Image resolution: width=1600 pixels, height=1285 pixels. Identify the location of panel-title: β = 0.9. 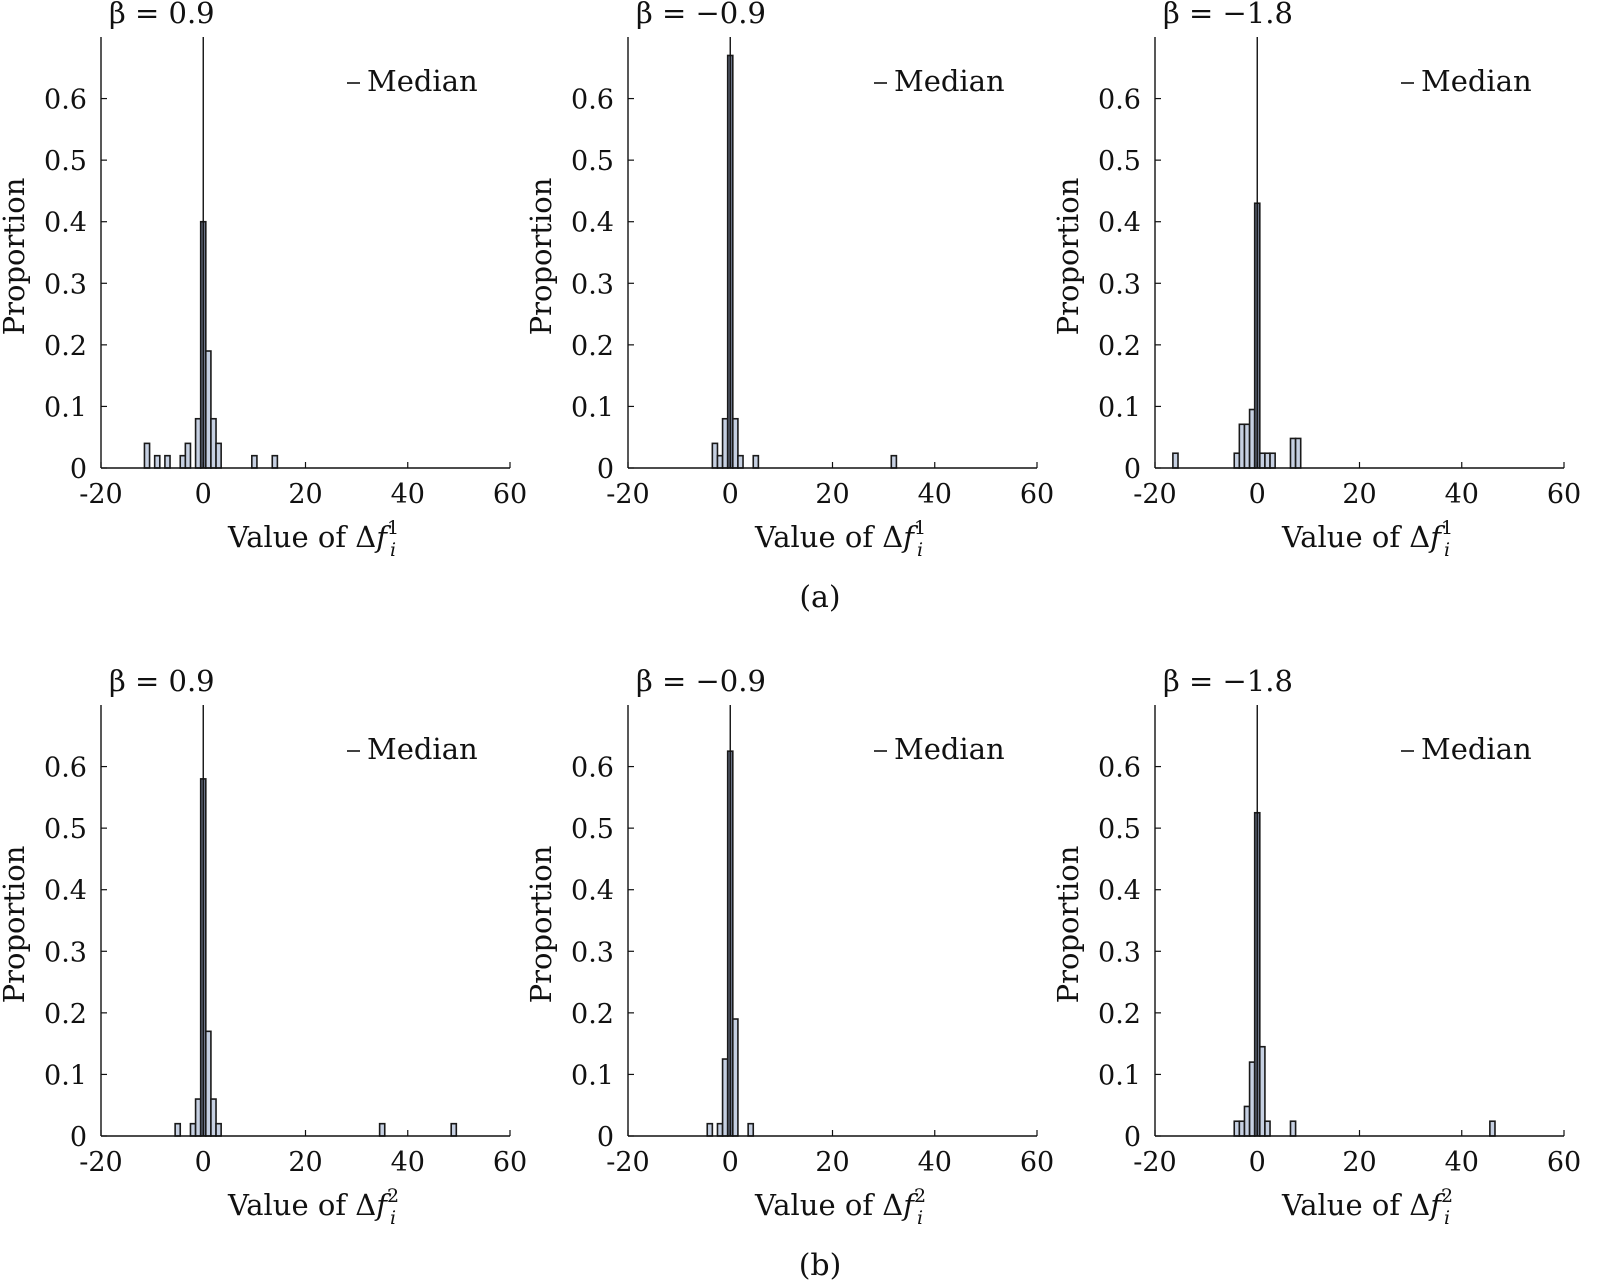
(162, 681).